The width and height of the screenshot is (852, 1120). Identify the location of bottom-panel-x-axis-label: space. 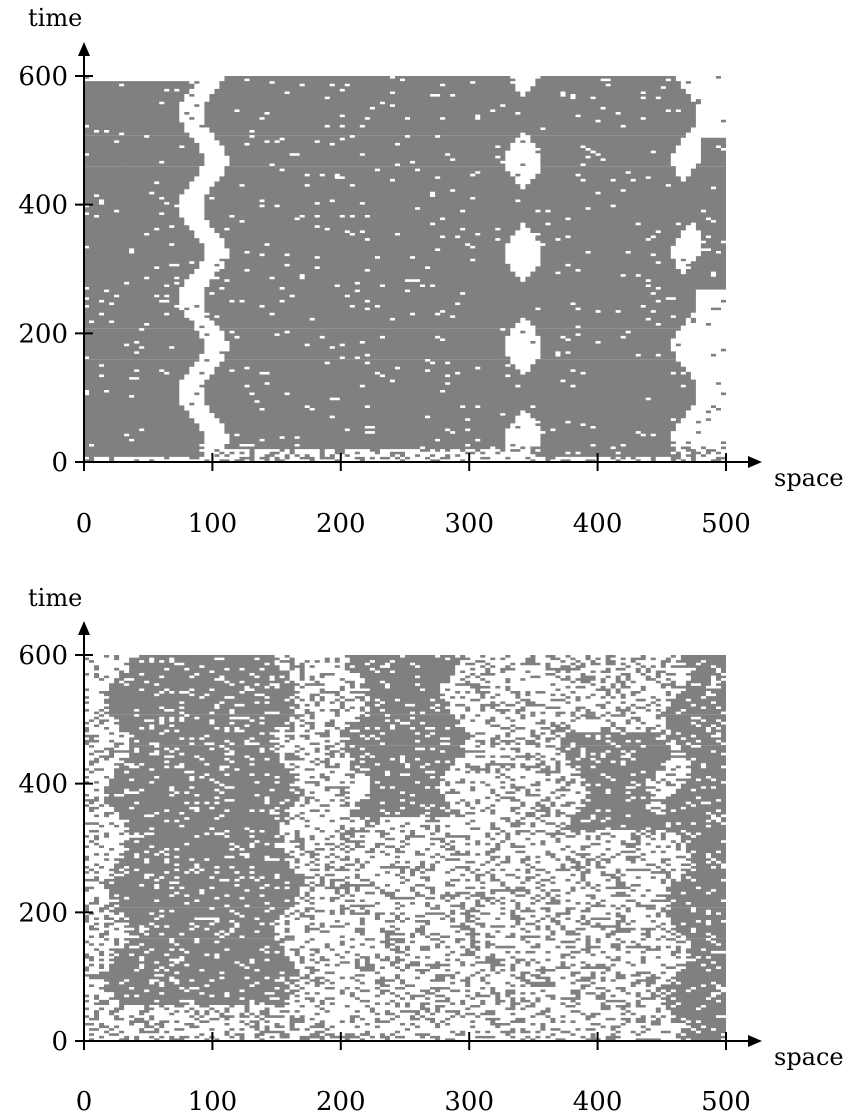
(809, 1057).